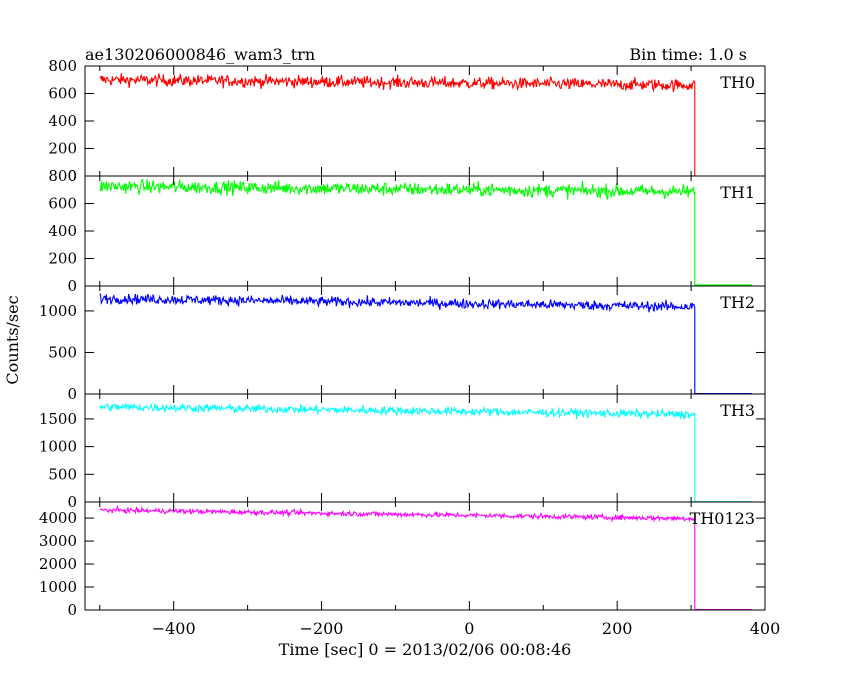  What do you see at coordinates (58, 541) in the screenshot?
I see `y-tick-label: 3000` at bounding box center [58, 541].